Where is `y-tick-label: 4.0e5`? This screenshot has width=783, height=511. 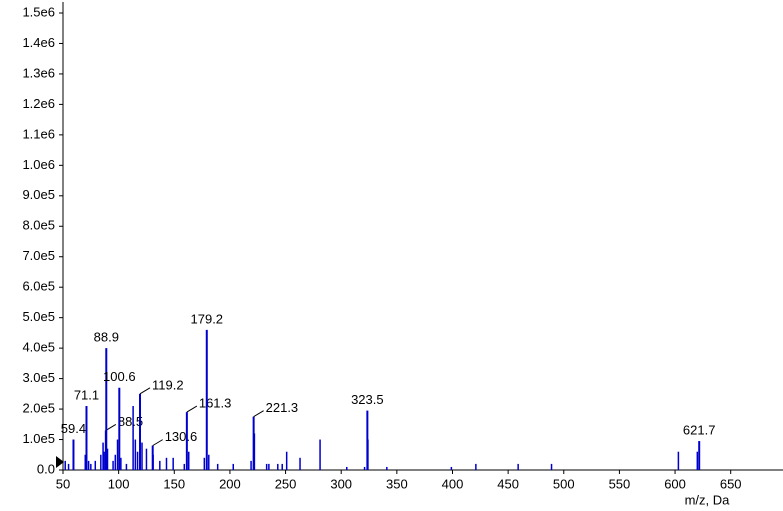
y-tick-label: 4.0e5 is located at coordinates (38, 347).